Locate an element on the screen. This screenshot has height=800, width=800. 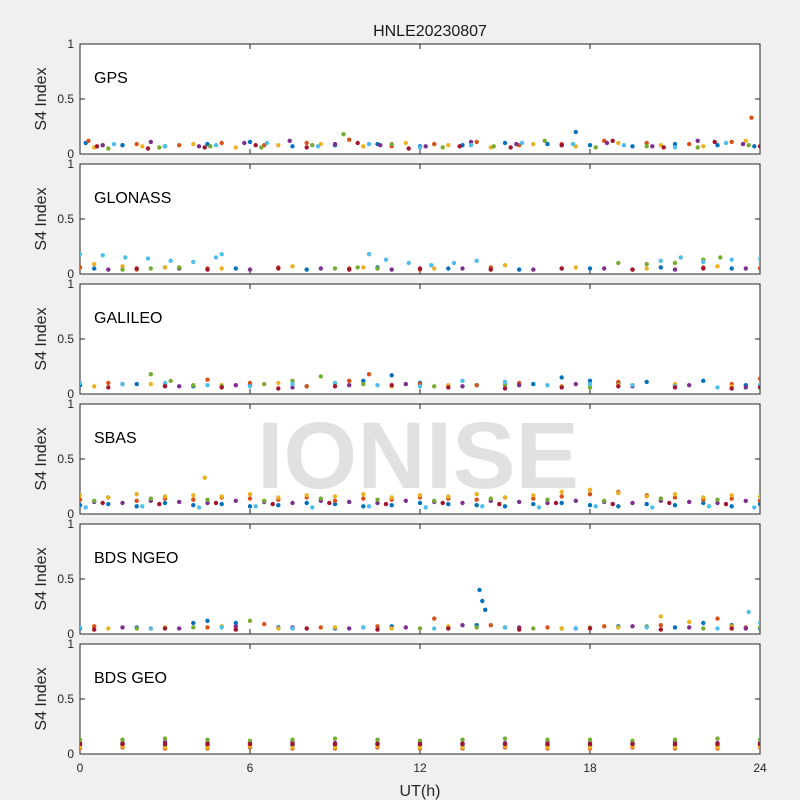
panel-glonass: 0 0.5 1 S4 Index GLONASS is located at coordinates (397, 219).